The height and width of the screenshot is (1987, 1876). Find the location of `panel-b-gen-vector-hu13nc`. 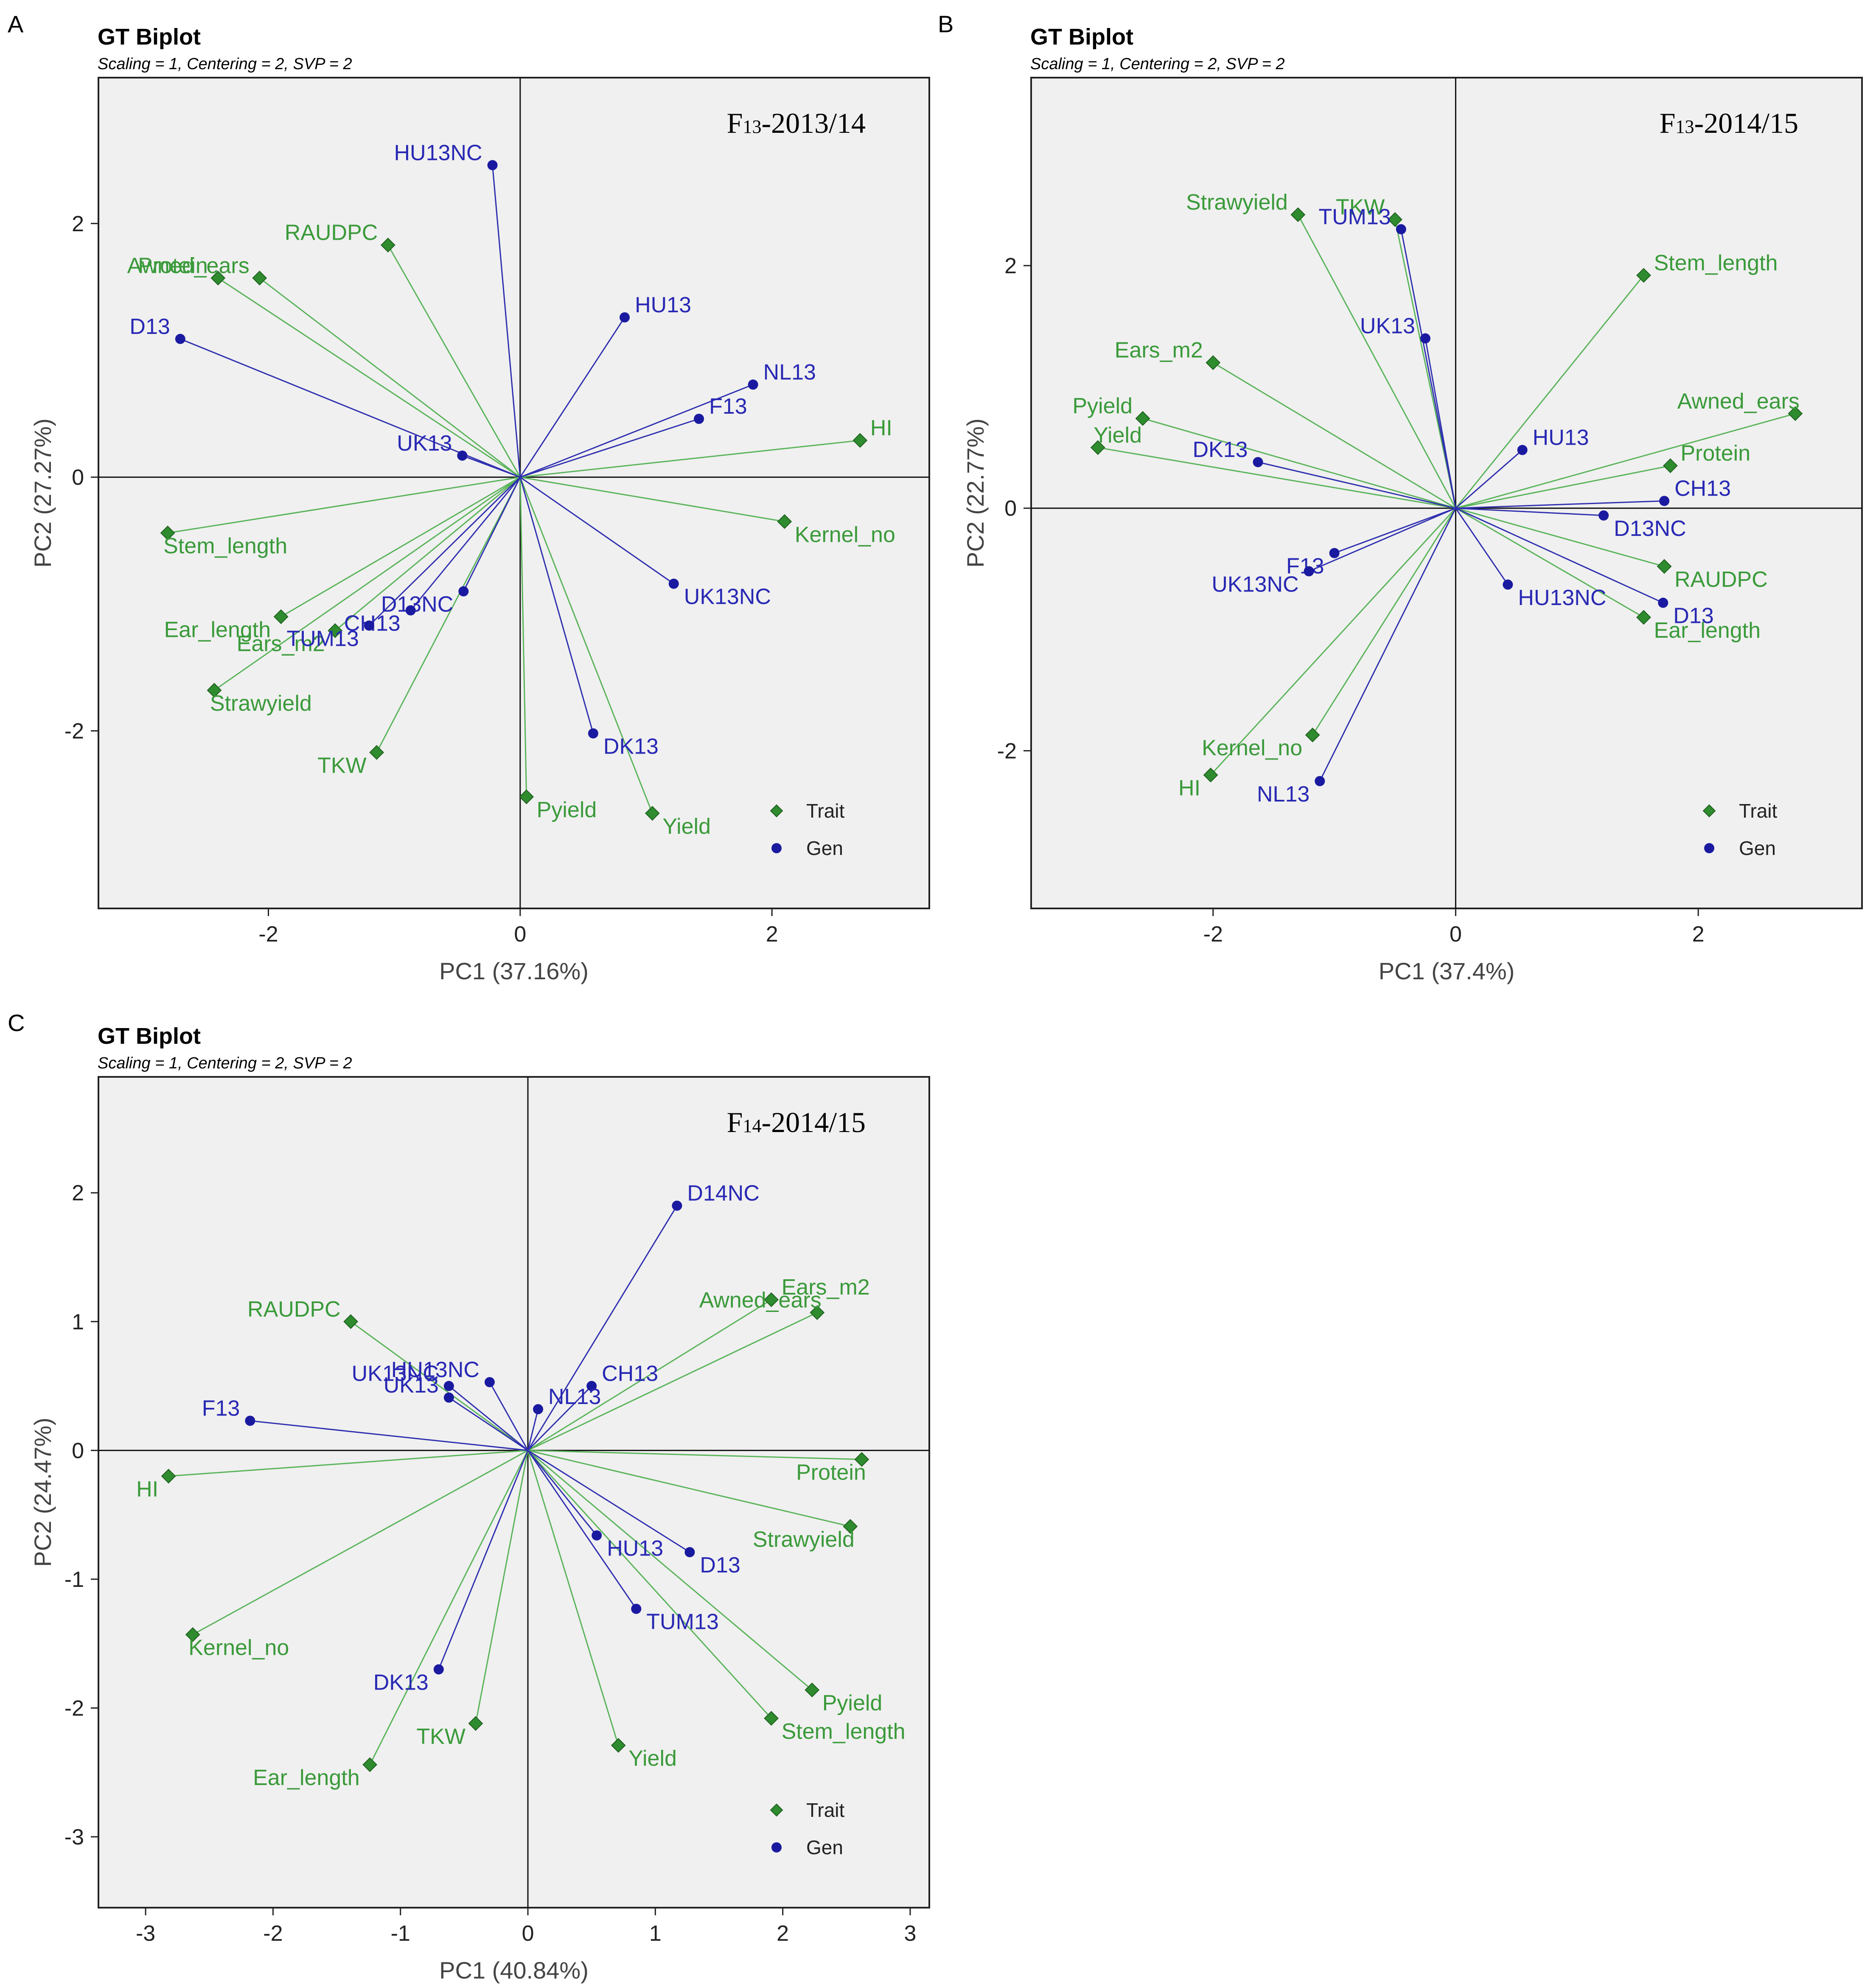

panel-b-gen-vector-hu13nc is located at coordinates (1482, 546).